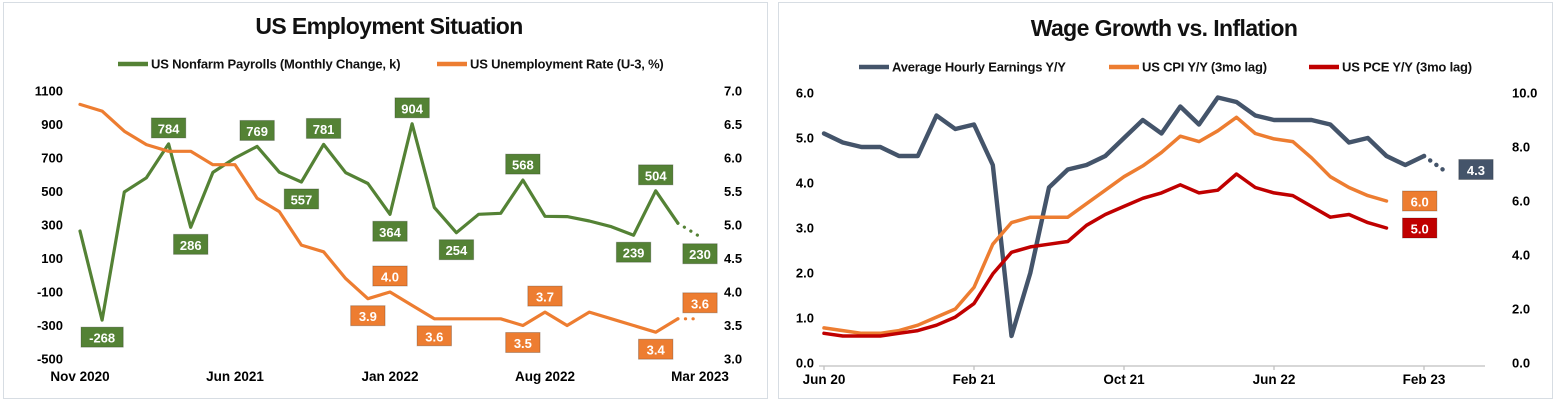  Describe the element at coordinates (700, 376) in the screenshot. I see `x-axis-tick-label: Mar 2023` at that location.